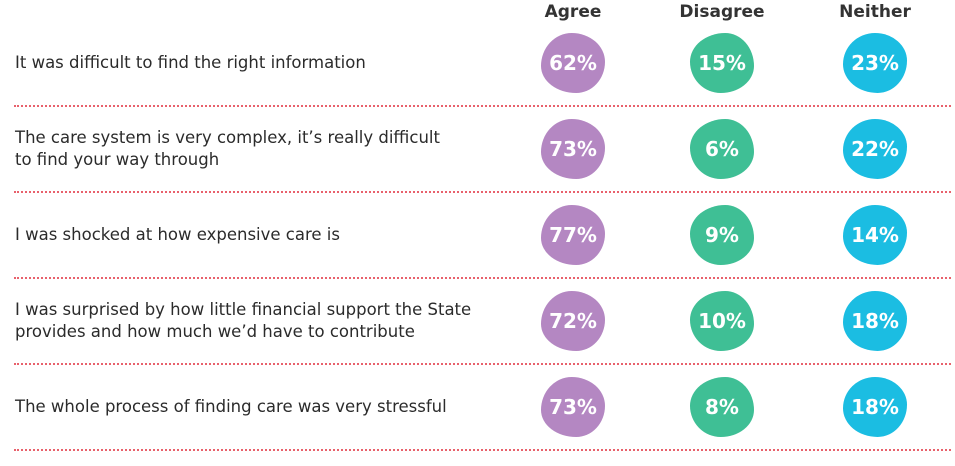 This screenshot has height=466, width=955. What do you see at coordinates (722, 407) in the screenshot?
I see `disagree-value: 8%` at bounding box center [722, 407].